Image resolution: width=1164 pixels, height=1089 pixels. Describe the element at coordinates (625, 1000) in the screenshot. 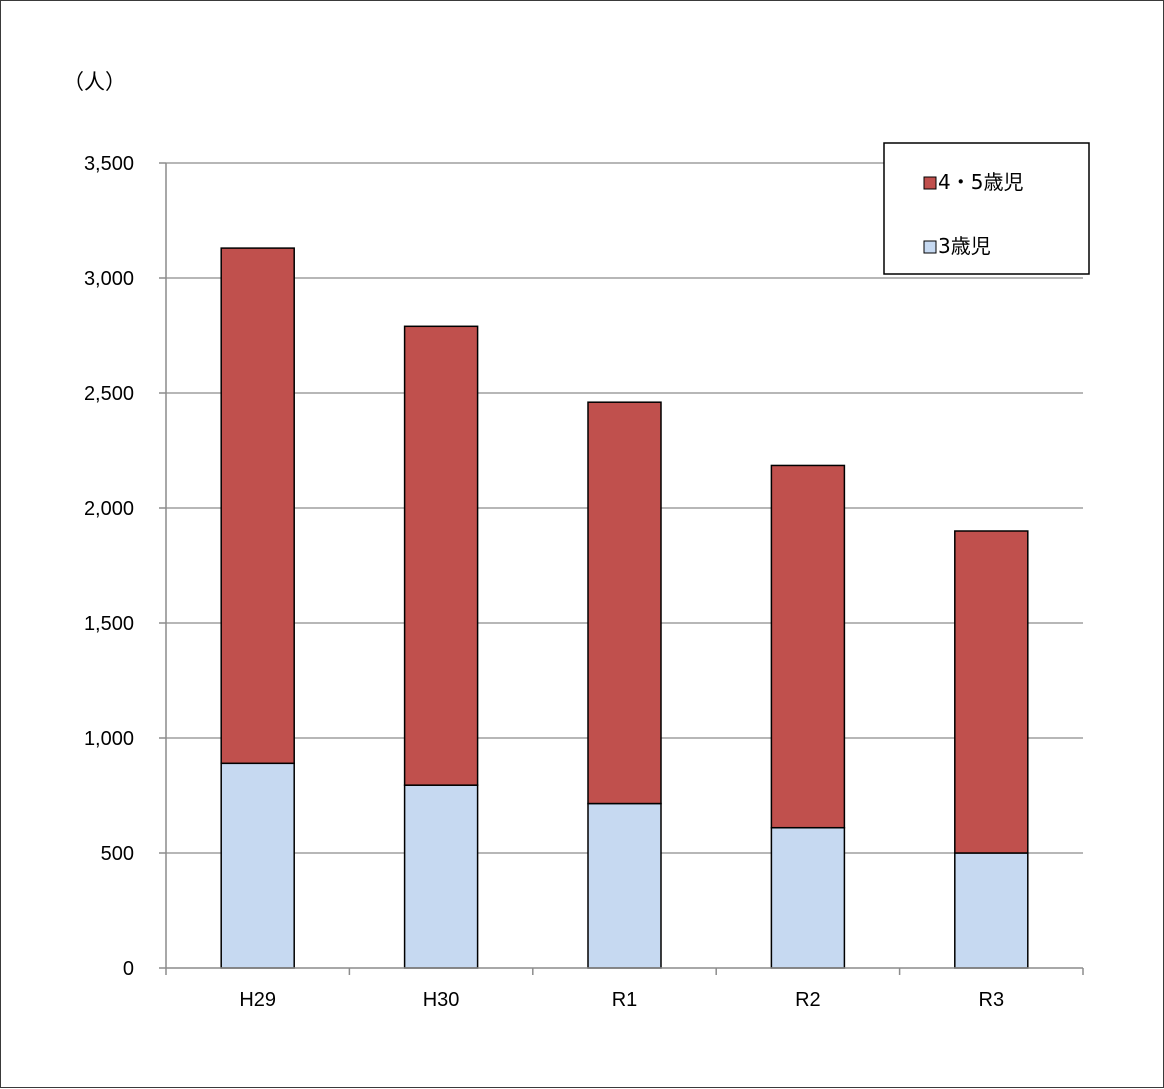

I see `x-tick-label: R1` at that location.